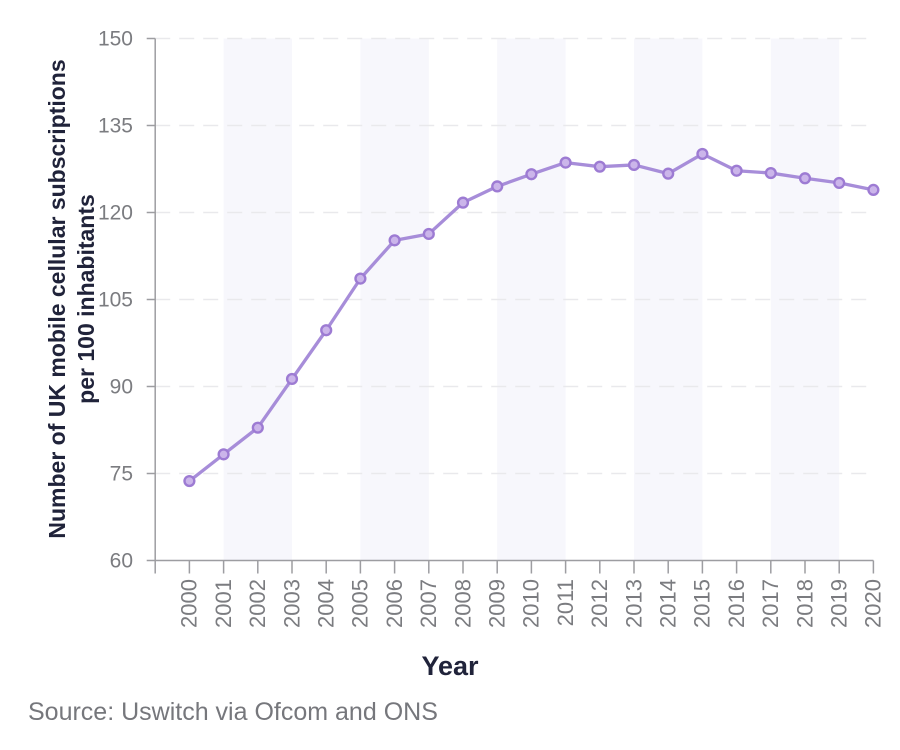 The height and width of the screenshot is (750, 900). What do you see at coordinates (770, 603) in the screenshot?
I see `x-tick-label: 2017` at bounding box center [770, 603].